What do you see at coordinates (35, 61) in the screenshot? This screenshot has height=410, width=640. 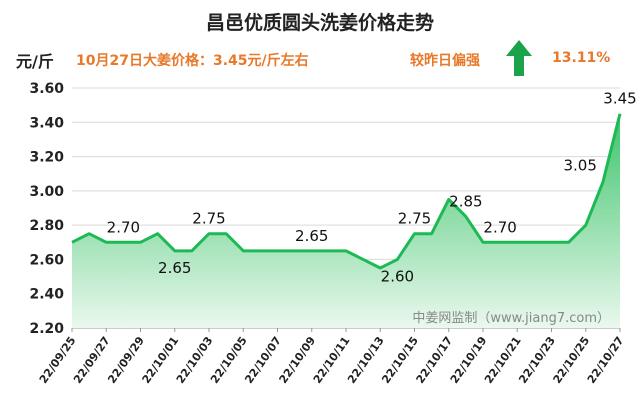 I see `y-axis-unit: 元/斤` at bounding box center [35, 61].